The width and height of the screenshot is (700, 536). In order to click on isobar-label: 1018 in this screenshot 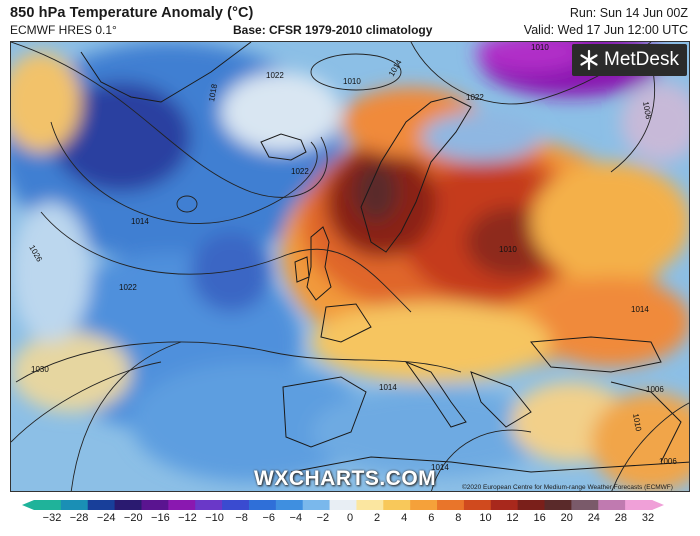, I will do `click(213, 93)`.